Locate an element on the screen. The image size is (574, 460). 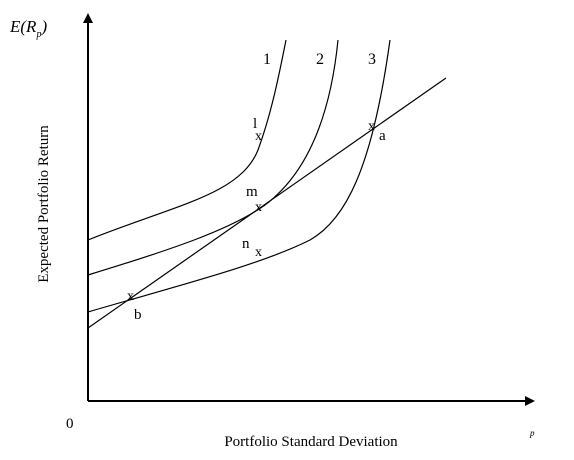
point-b-marker: x is located at coordinates (130, 296).